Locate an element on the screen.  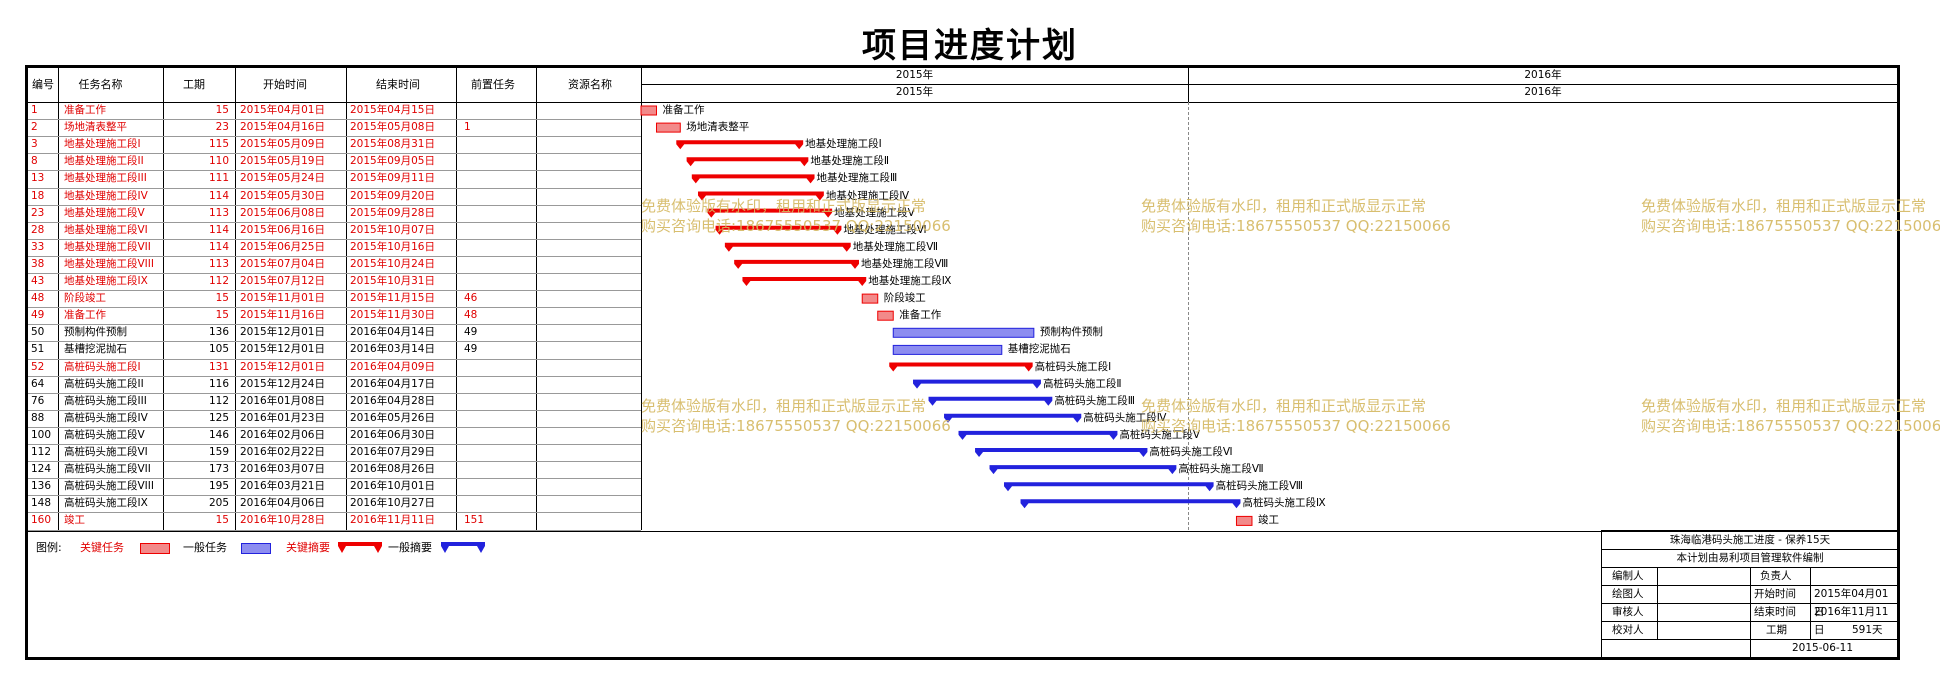
row-start-date: 2015年06月16日 is located at coordinates (282, 229).